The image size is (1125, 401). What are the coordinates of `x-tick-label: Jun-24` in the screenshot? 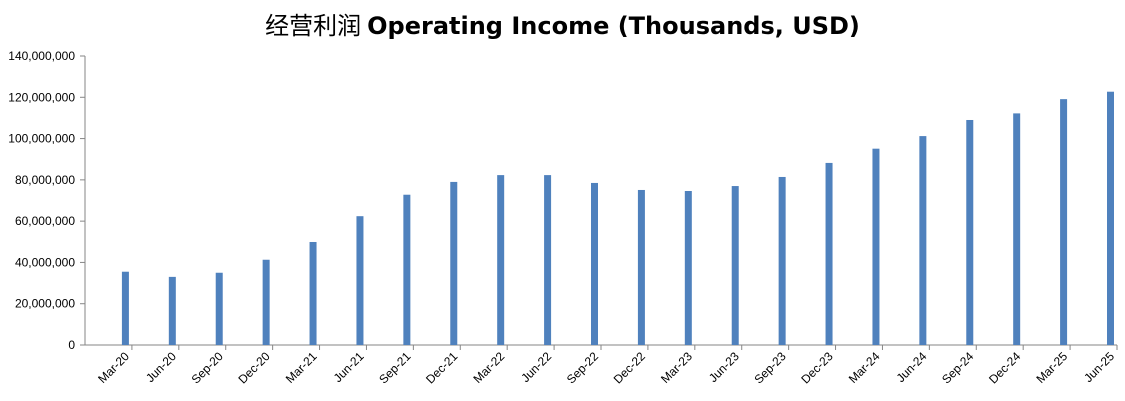 It's located at (912, 367).